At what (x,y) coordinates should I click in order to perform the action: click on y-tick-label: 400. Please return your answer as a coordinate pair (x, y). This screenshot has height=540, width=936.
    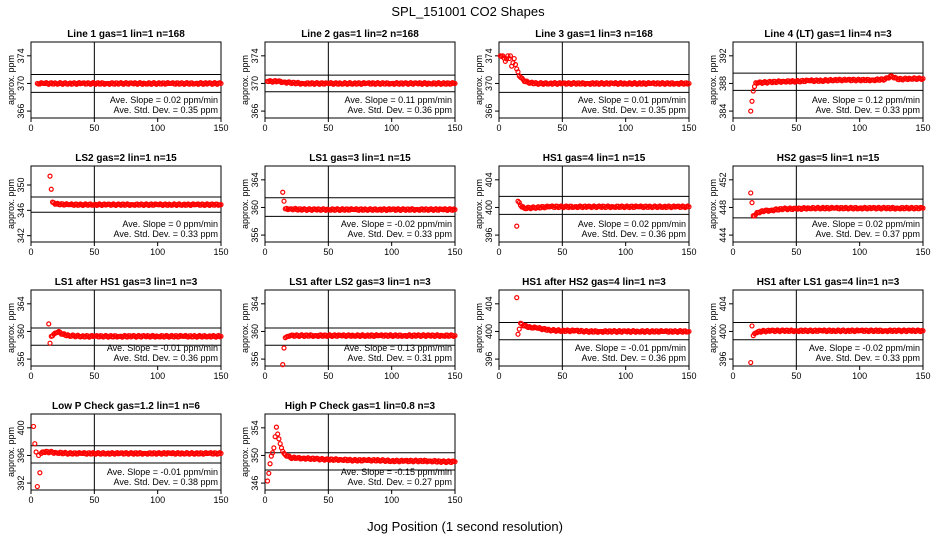
    Looking at the image, I should click on (489, 331).